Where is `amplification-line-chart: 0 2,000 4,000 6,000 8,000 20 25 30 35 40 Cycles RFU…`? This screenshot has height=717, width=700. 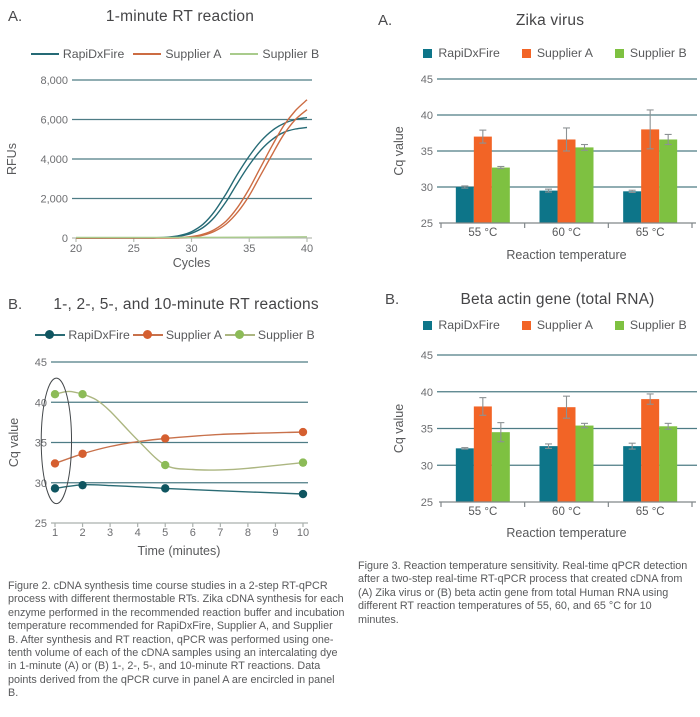
amplification-line-chart: 0 2,000 4,000 6,000 8,000 20 25 30 35 40 Cycles RFU… is located at coordinates (159, 172).